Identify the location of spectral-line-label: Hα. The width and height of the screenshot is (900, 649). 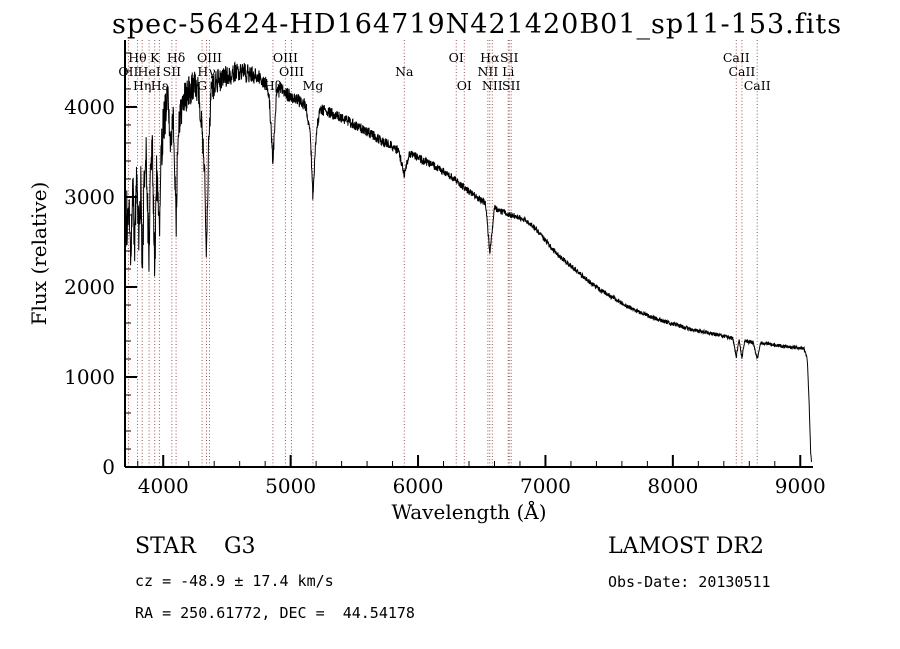
(490, 57).